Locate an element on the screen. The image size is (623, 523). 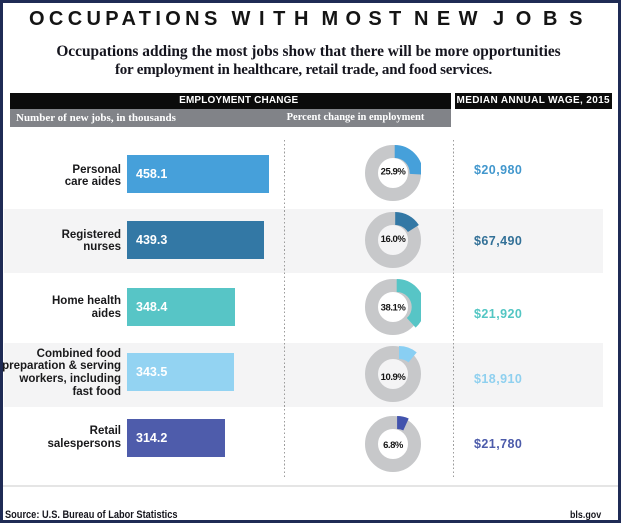
svg-text: 38.1% is located at coordinates (394, 308).